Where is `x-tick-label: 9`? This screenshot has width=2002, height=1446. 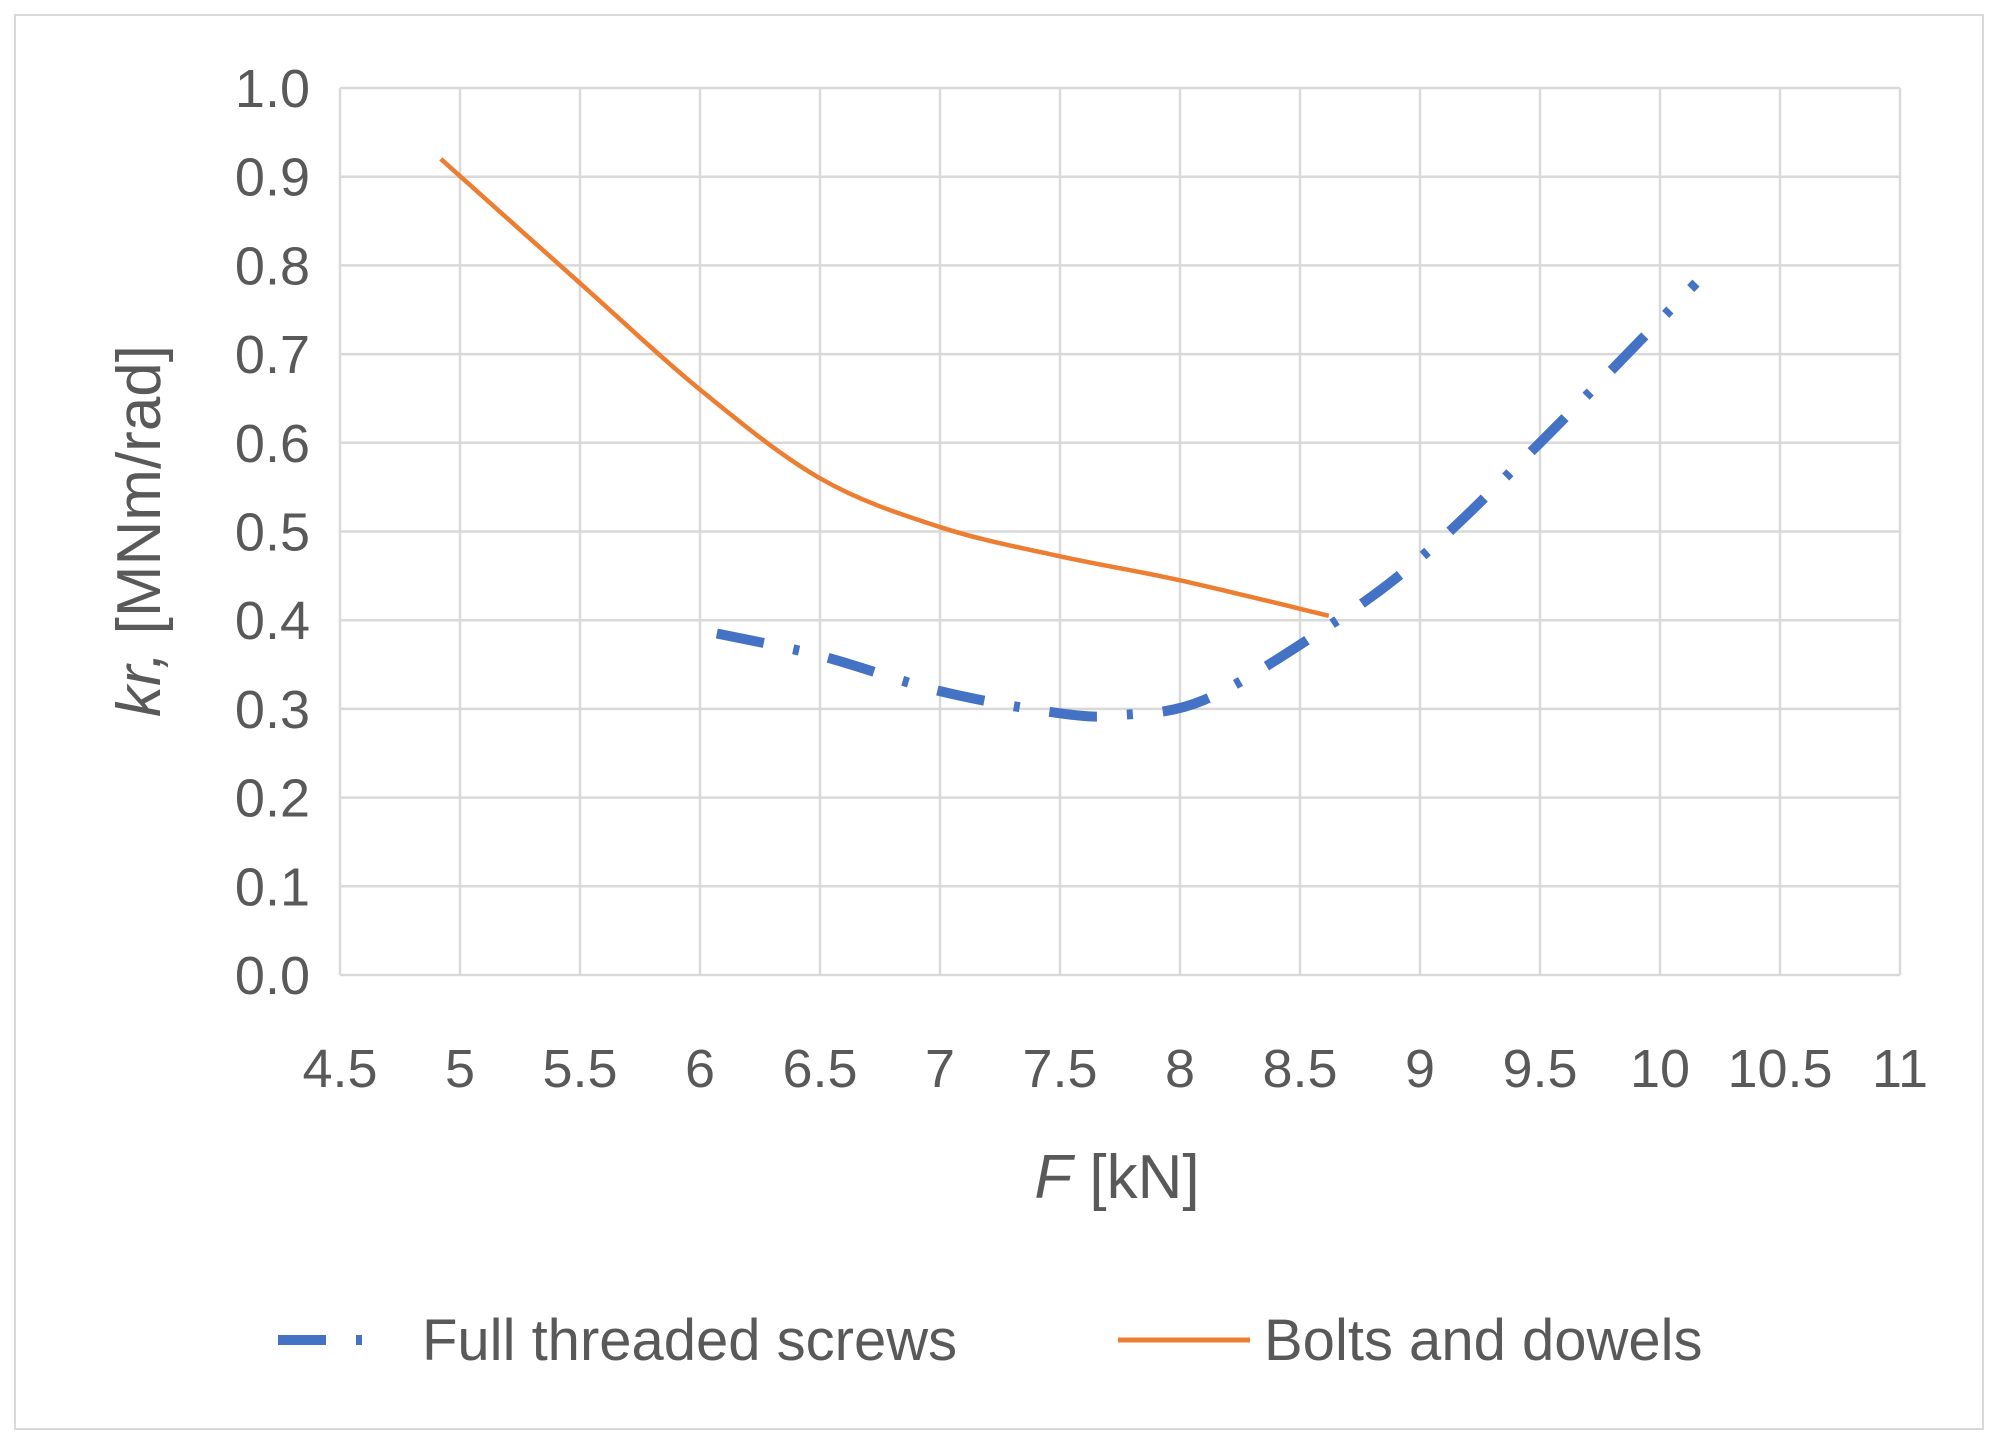
x-tick-label: 9 is located at coordinates (1420, 1069).